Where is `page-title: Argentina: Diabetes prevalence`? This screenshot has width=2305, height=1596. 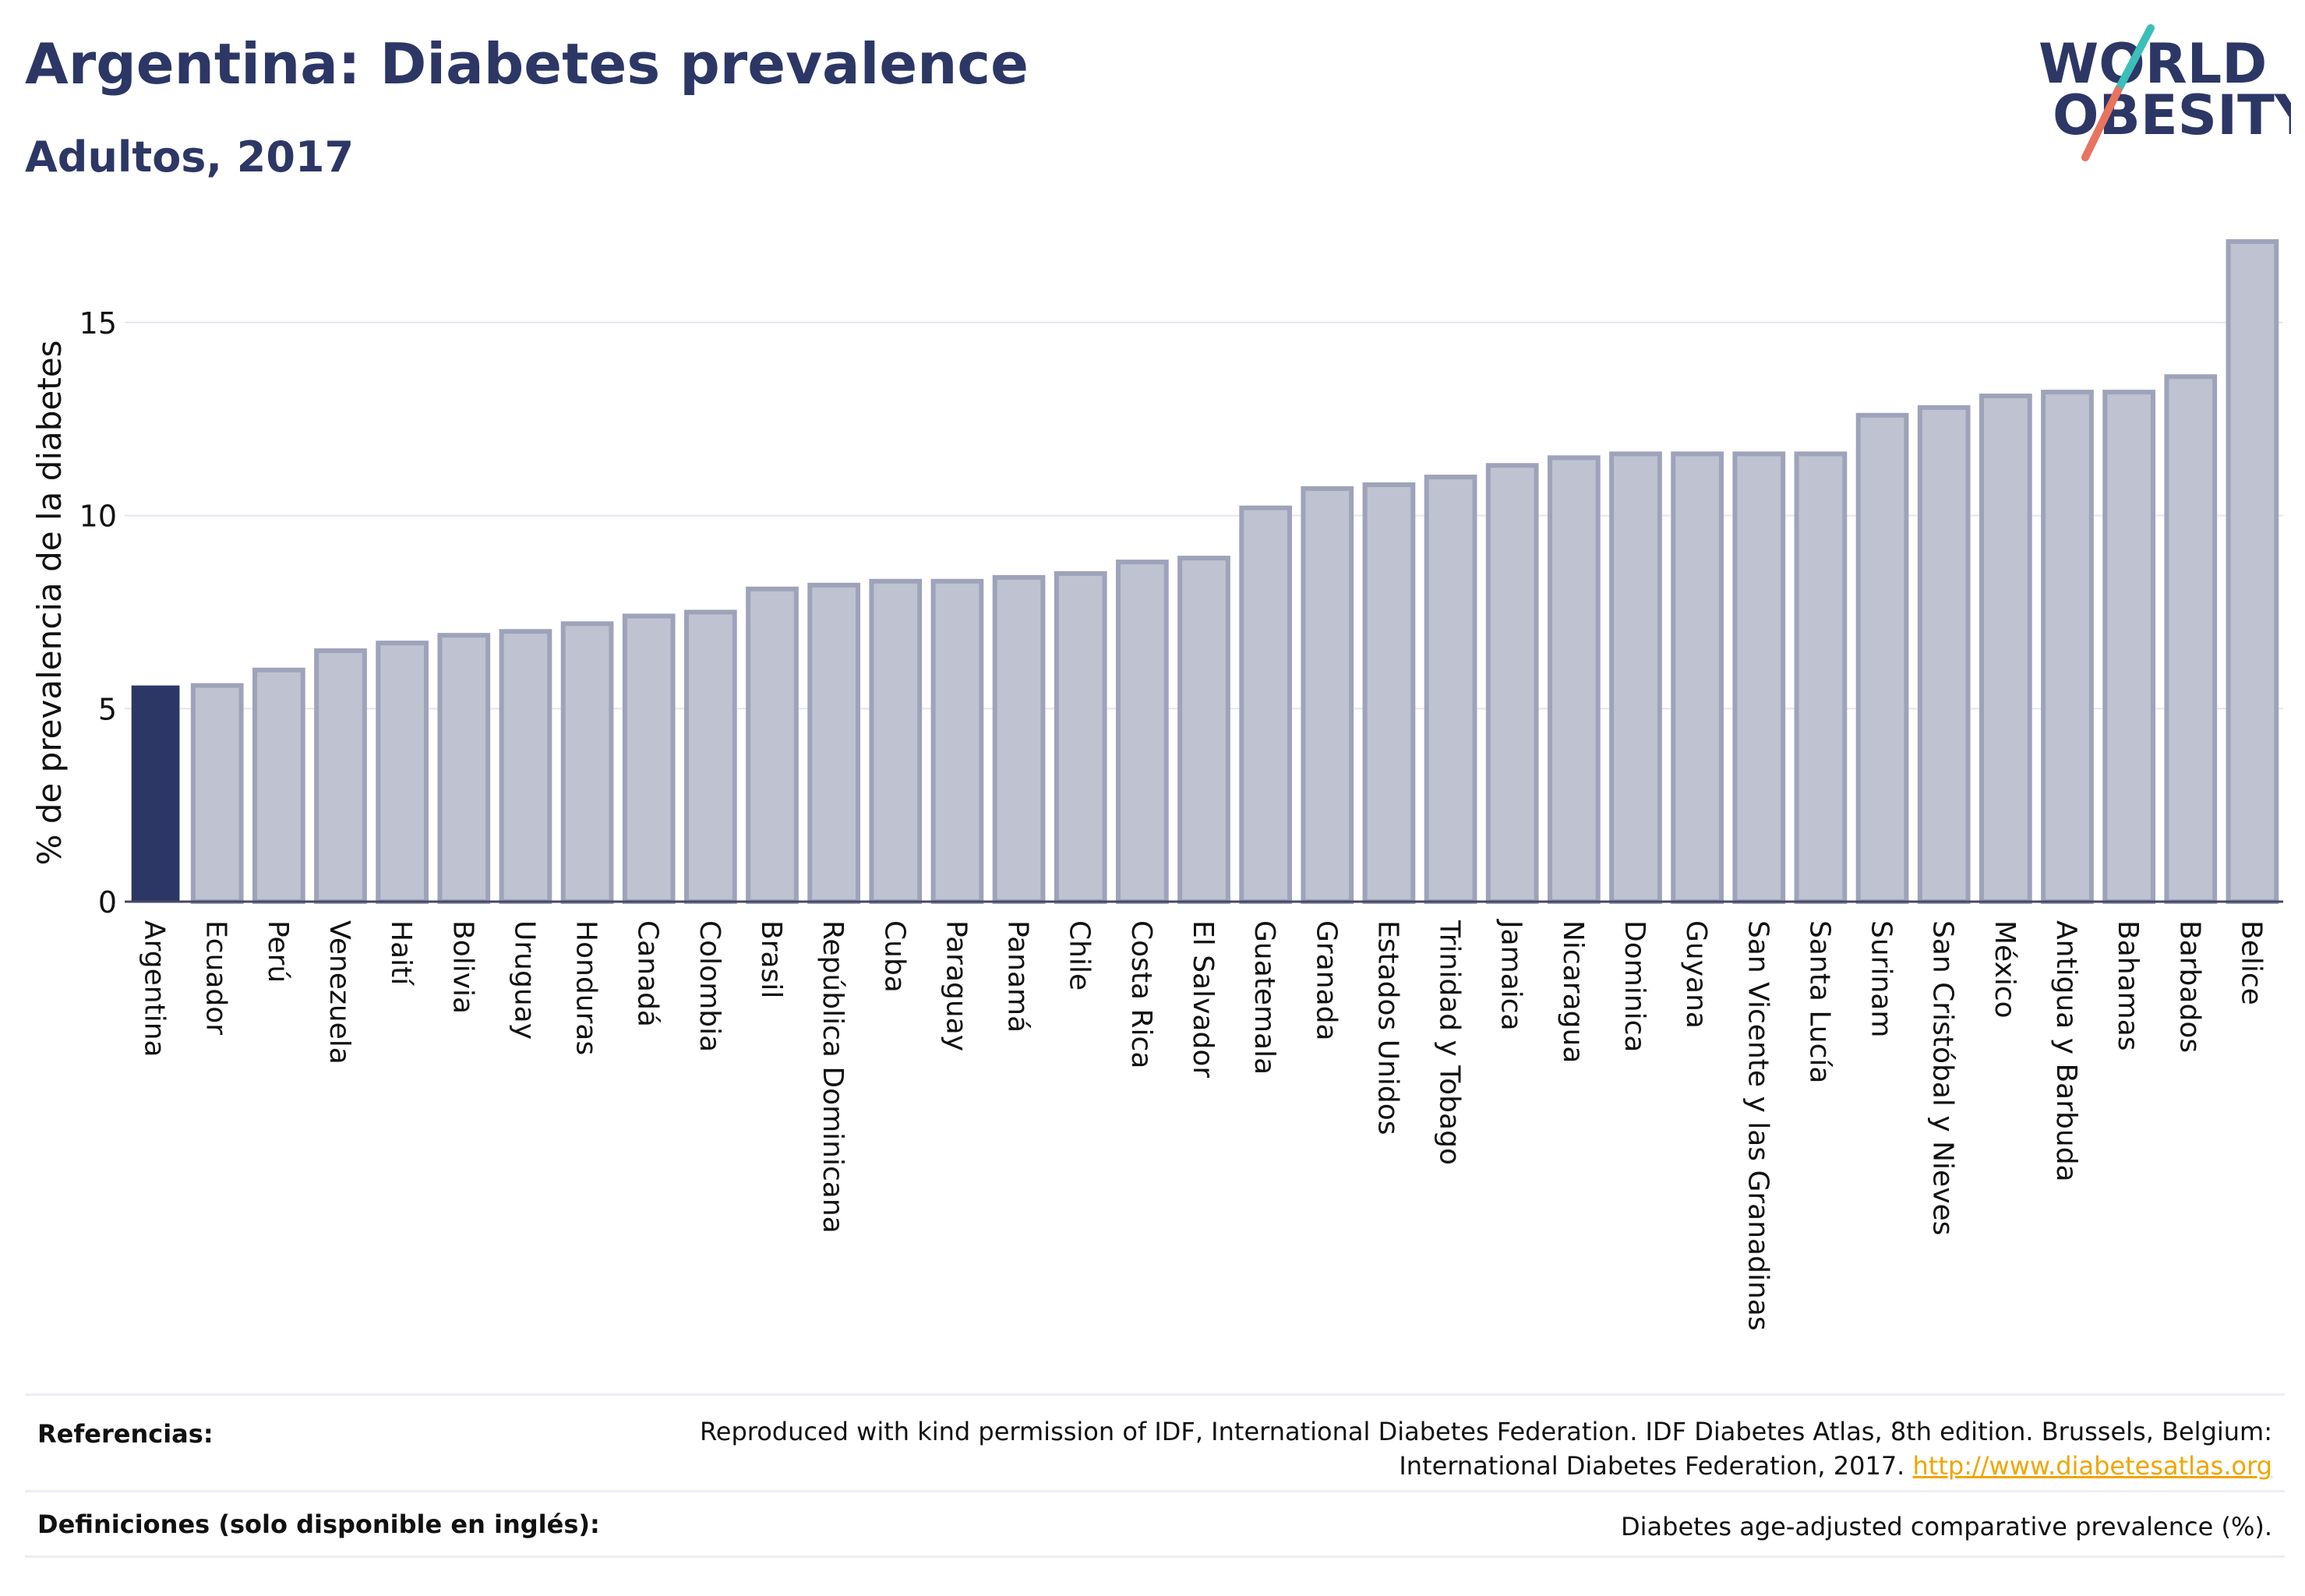 page-title: Argentina: Diabetes prevalence is located at coordinates (527, 64).